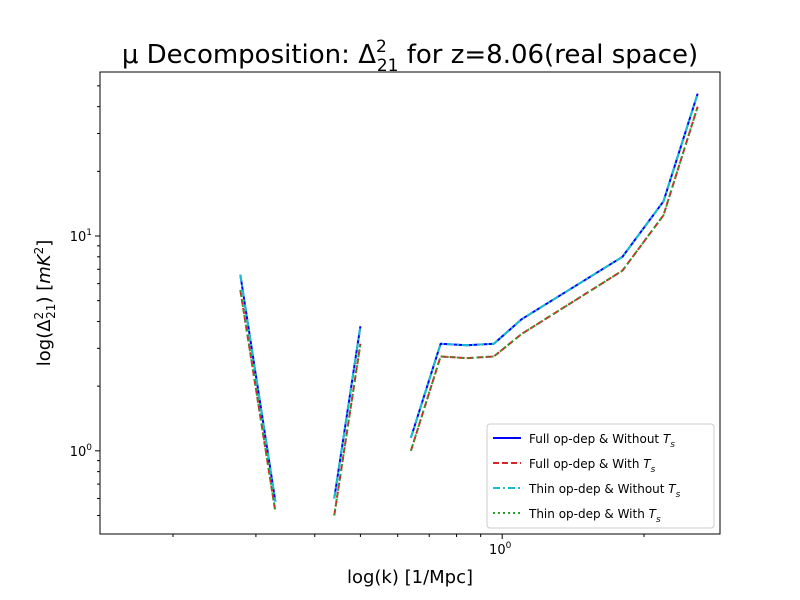 The width and height of the screenshot is (800, 600). What do you see at coordinates (39, 316) in the screenshot?
I see `ylabel-sup: 2` at bounding box center [39, 316].